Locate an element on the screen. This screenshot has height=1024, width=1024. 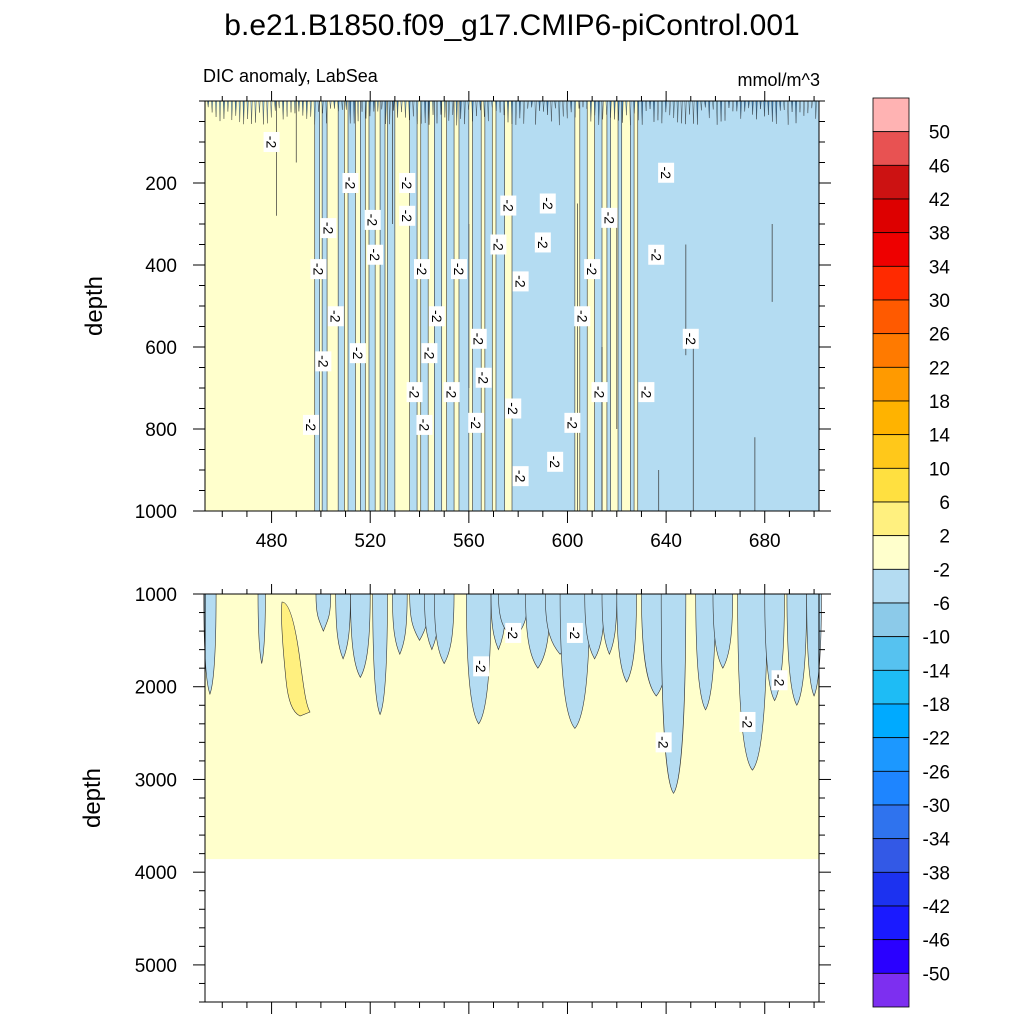
upper-y-tick-label: 200 is located at coordinates (161, 184).